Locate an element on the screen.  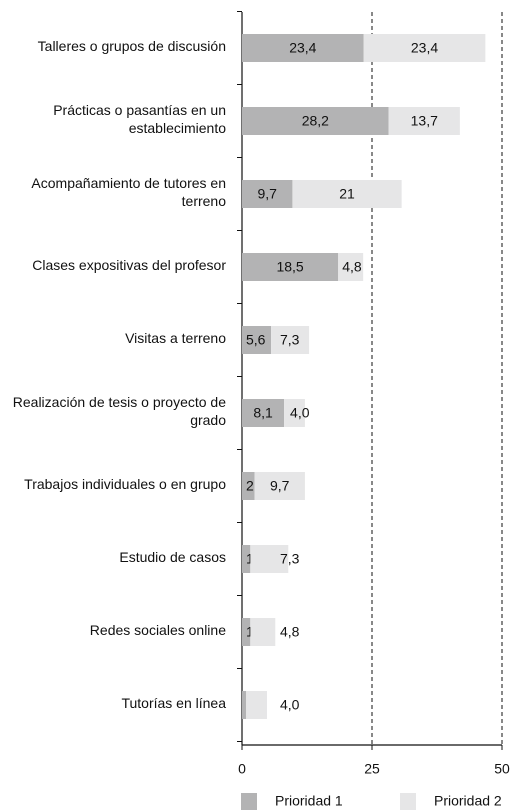
x-tick-label: 50 is located at coordinates (502, 769).